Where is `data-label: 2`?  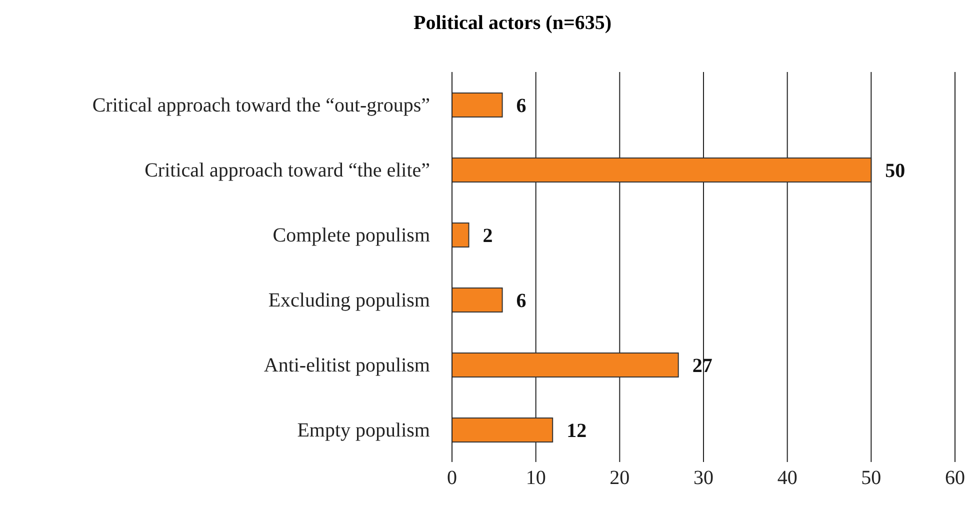 data-label: 2 is located at coordinates (487, 236).